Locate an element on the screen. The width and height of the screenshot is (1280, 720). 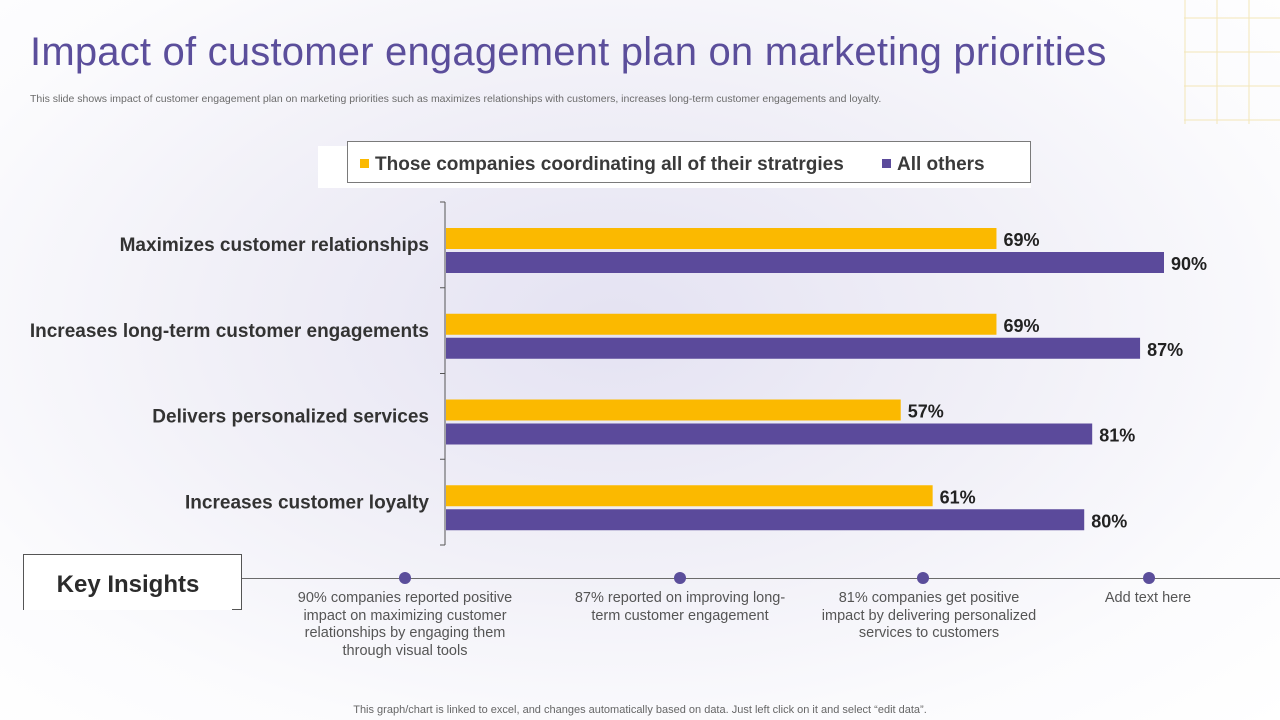
legend-item-series-b: All others is located at coordinates (933, 165).